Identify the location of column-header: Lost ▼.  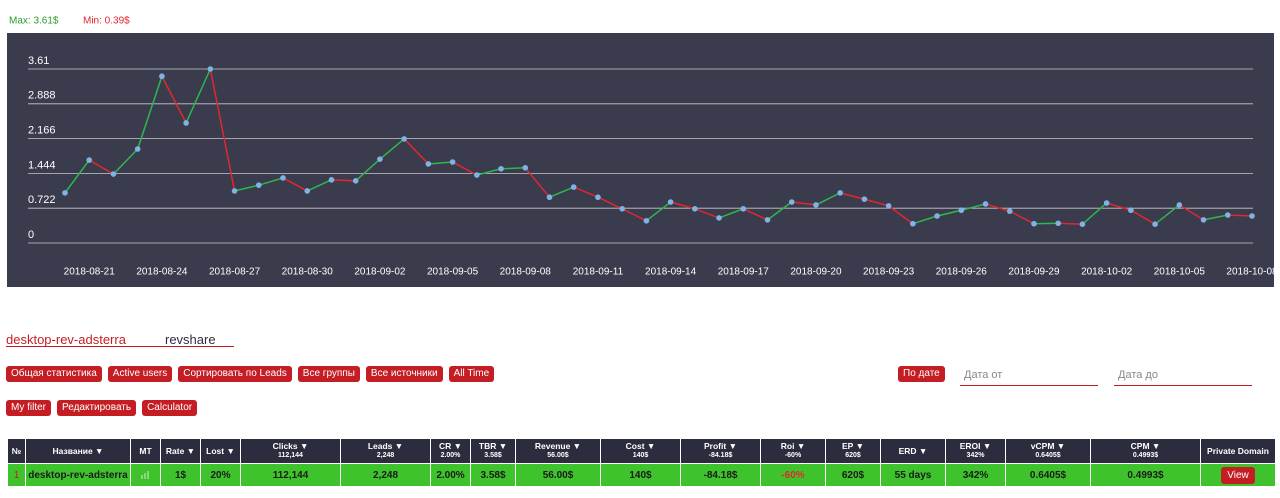
(220, 451).